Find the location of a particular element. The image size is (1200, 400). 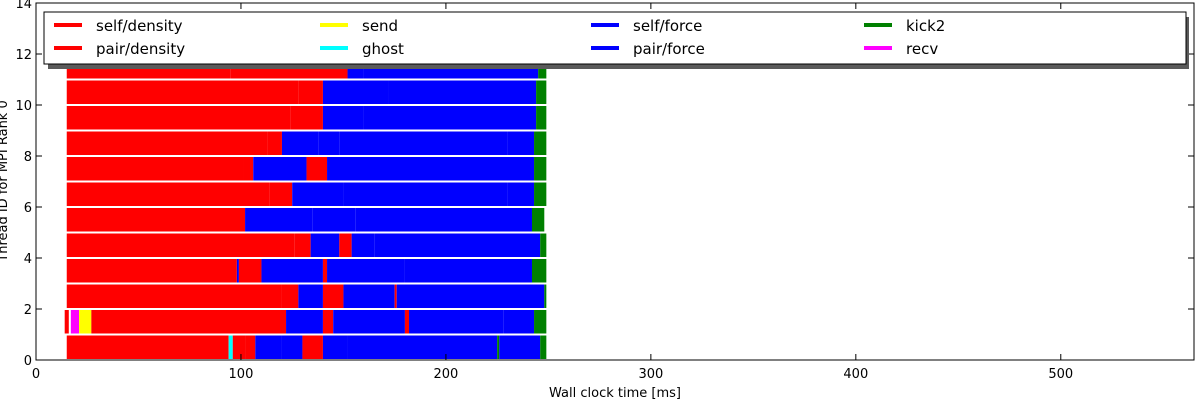

x-tick-label-4: 400 is located at coordinates (855, 374).